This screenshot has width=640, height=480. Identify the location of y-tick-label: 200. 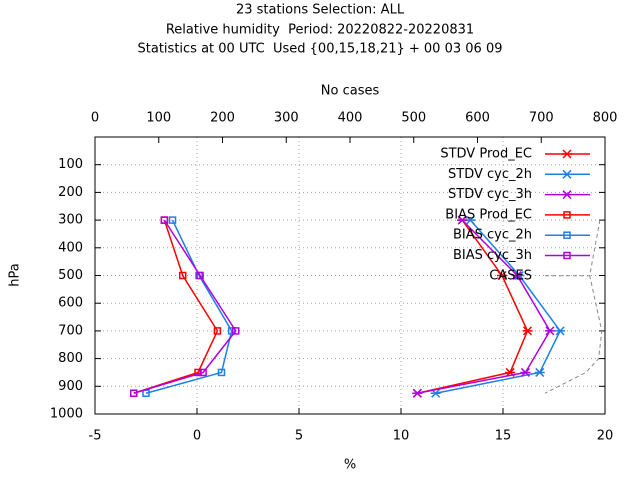
(70, 192).